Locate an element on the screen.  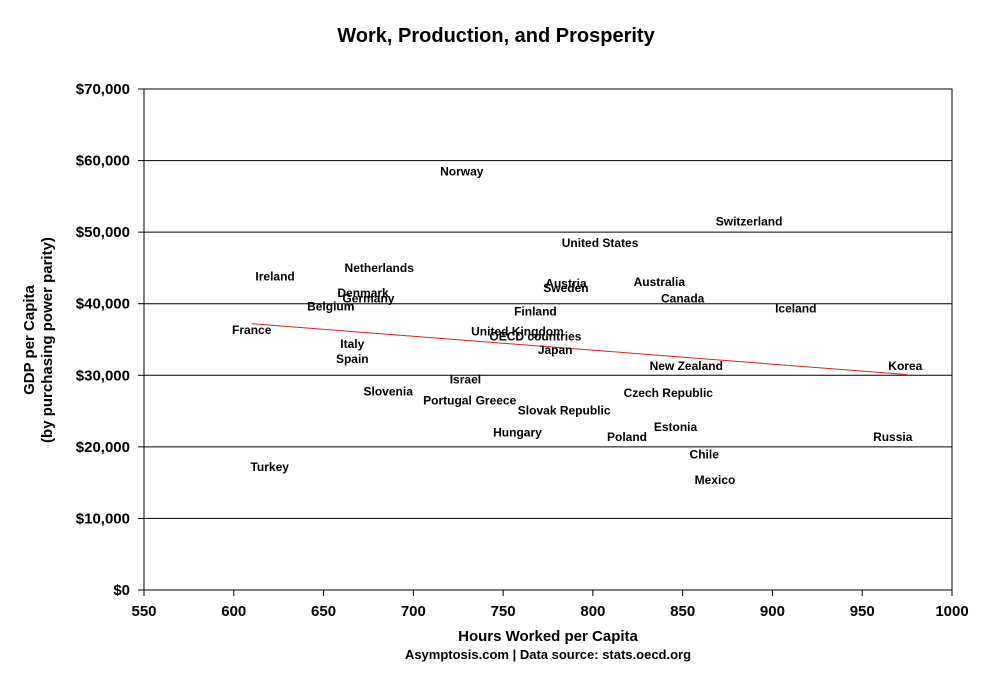
point-label: Estonia is located at coordinates (676, 427).